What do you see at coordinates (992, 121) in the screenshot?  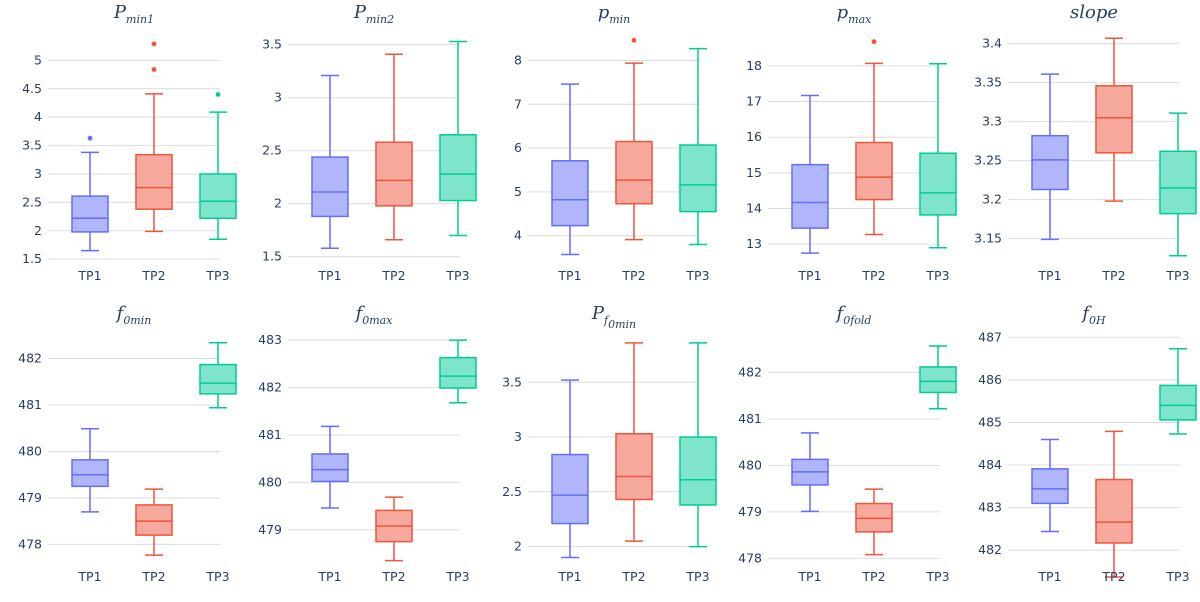 I see `y-tick-label: 3.3` at bounding box center [992, 121].